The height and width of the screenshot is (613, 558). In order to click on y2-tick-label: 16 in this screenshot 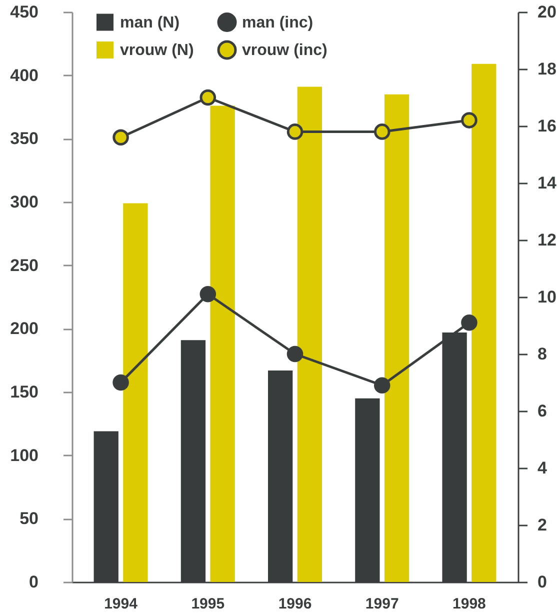, I will do `click(547, 126)`.